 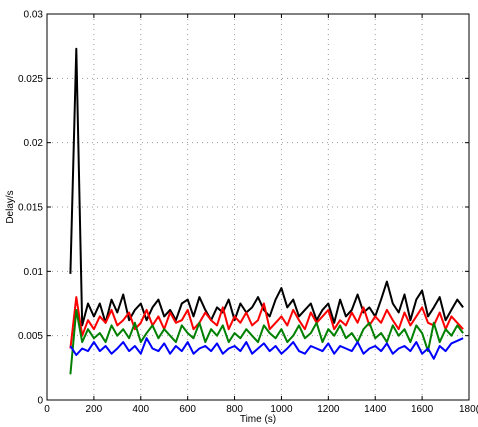 What do you see at coordinates (30, 208) in the screenshot?
I see `y-tick-label: 0.015` at bounding box center [30, 208].